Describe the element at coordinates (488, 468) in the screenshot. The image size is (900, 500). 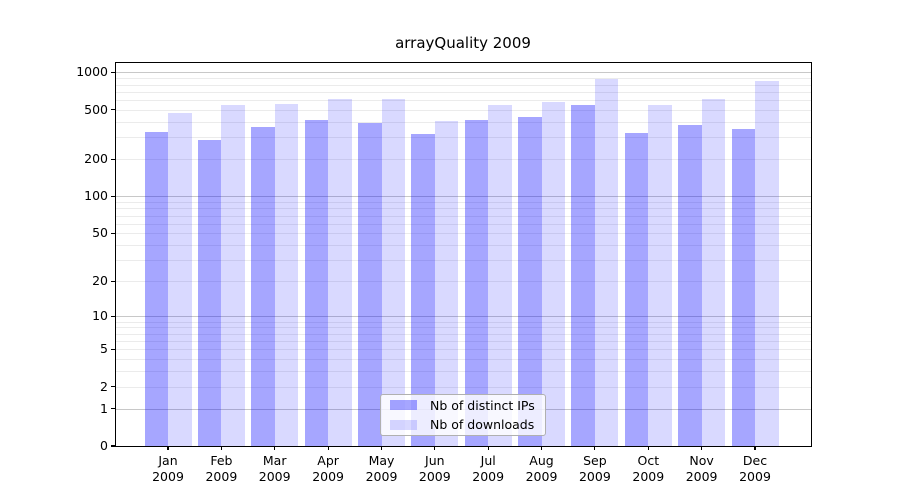
I see `x-tick-label: Jul 2009` at that location.